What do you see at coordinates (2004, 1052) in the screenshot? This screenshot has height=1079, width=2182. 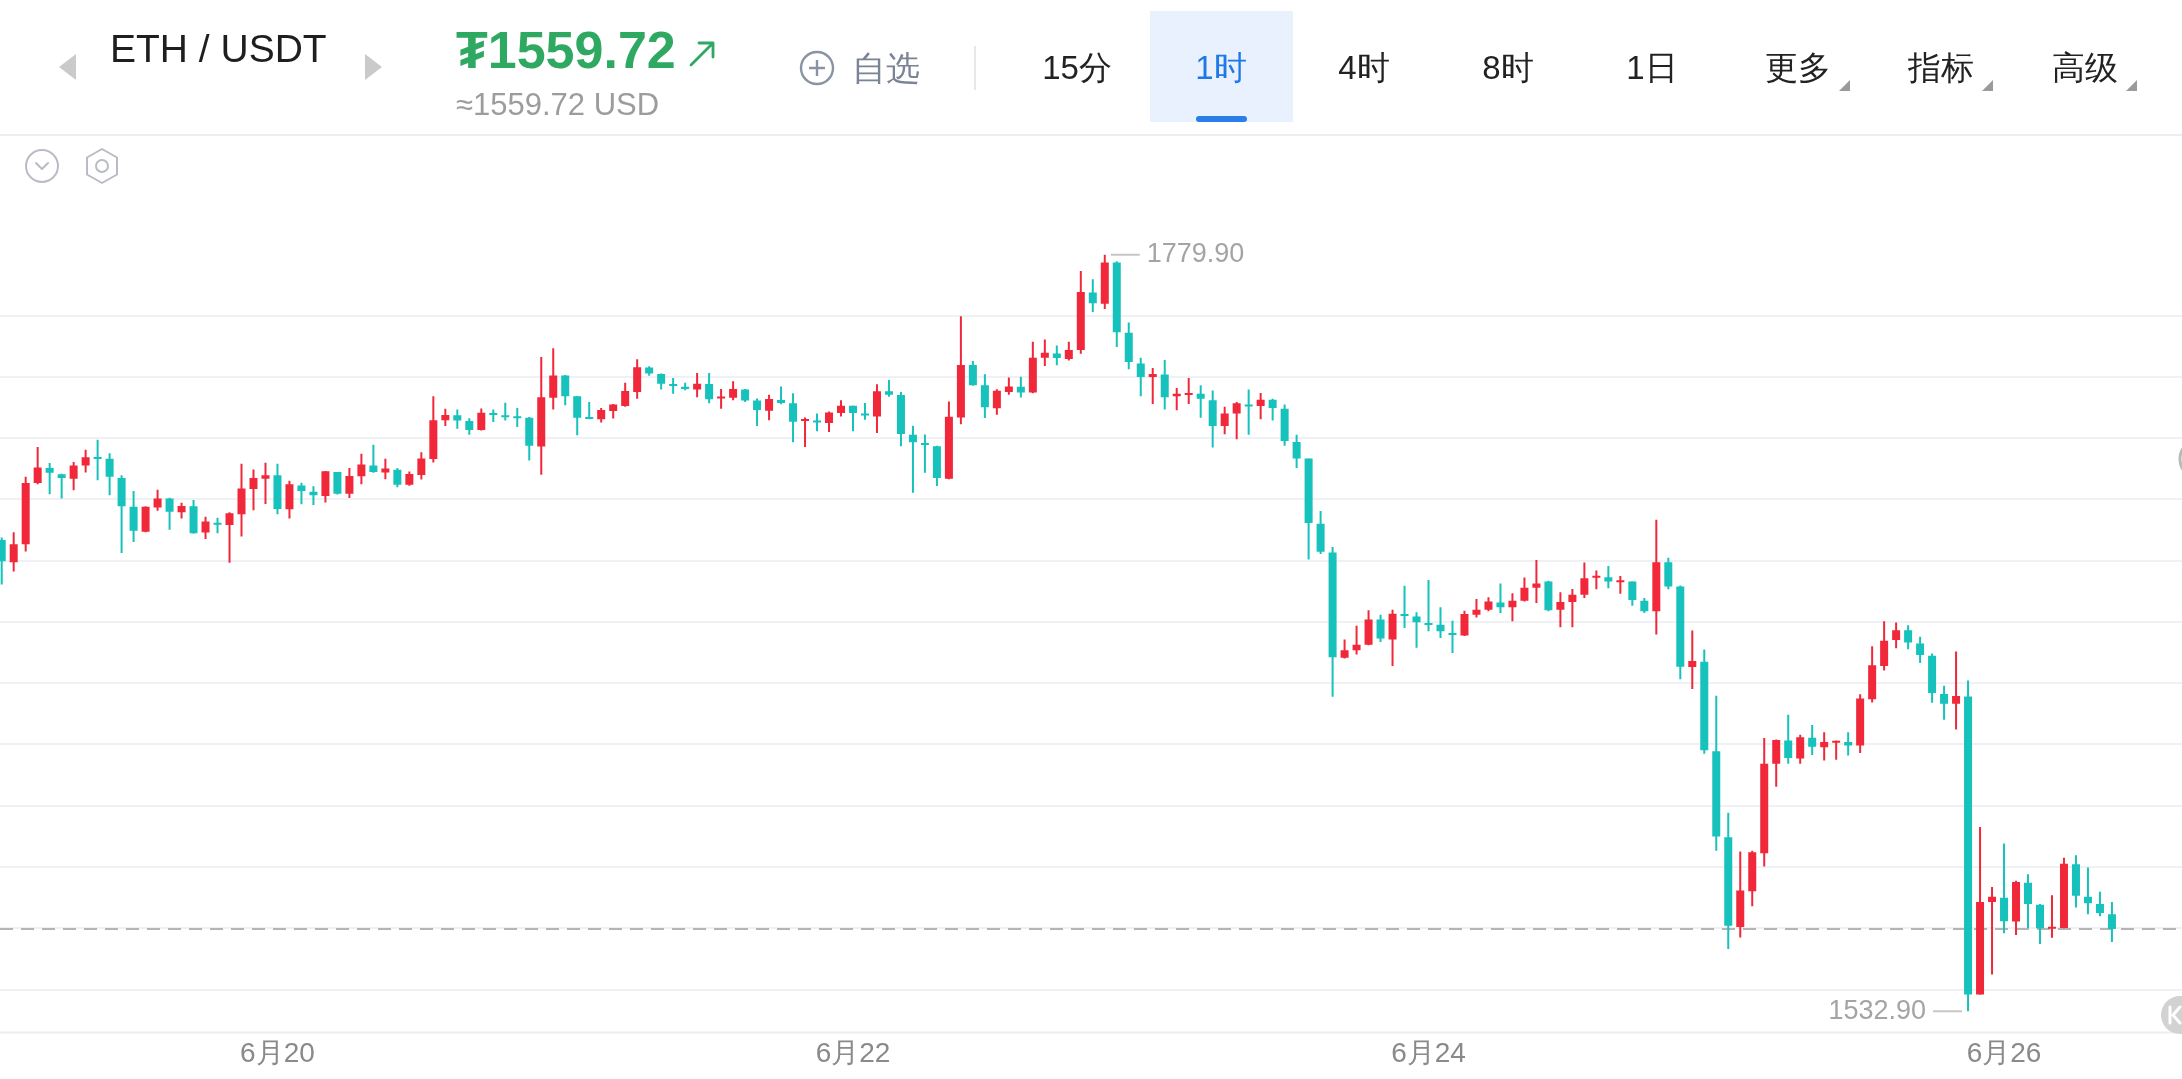 I see `x-tick-label: 6月26` at bounding box center [2004, 1052].